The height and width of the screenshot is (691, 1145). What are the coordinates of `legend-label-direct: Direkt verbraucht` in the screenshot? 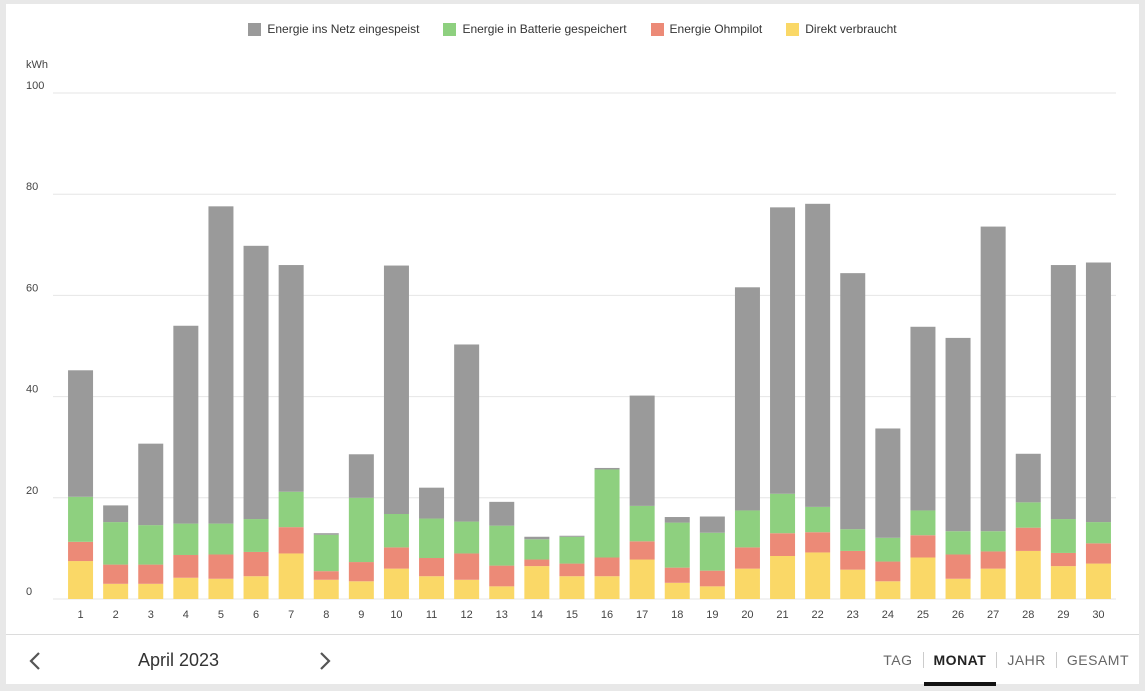 It's located at (851, 29).